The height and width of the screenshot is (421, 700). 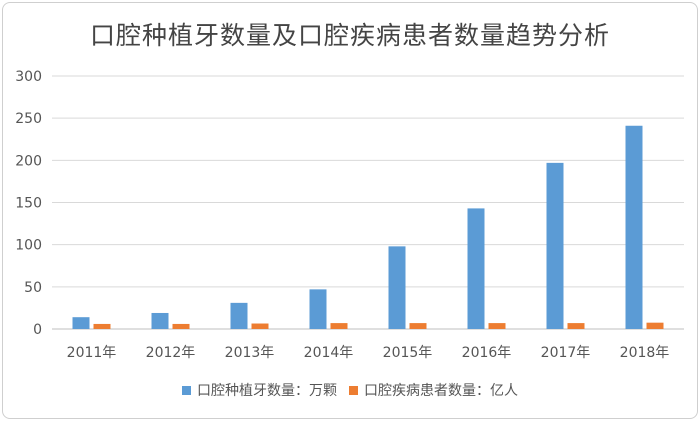 What do you see at coordinates (28, 161) in the screenshot?
I see `y-tick-label: 200` at bounding box center [28, 161].